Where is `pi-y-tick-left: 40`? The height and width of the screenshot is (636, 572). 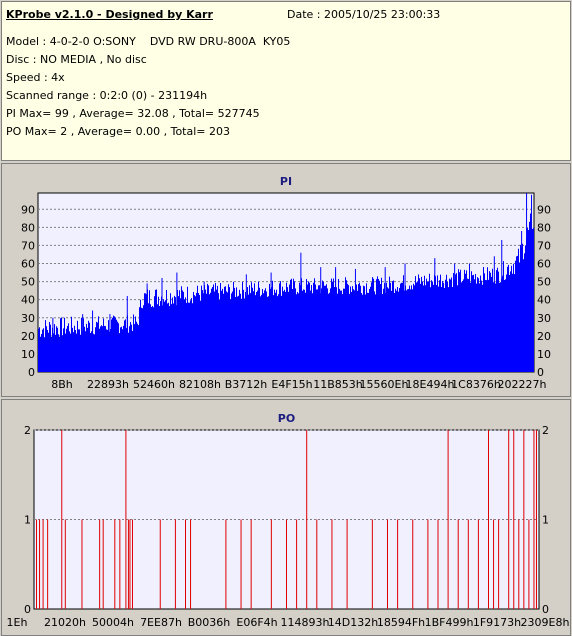 pi-y-tick-left: 40 is located at coordinates (28, 300).